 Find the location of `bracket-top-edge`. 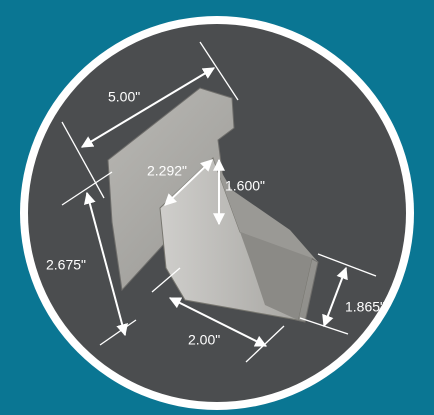

bracket-top-edge is located at coordinates (265, 210).